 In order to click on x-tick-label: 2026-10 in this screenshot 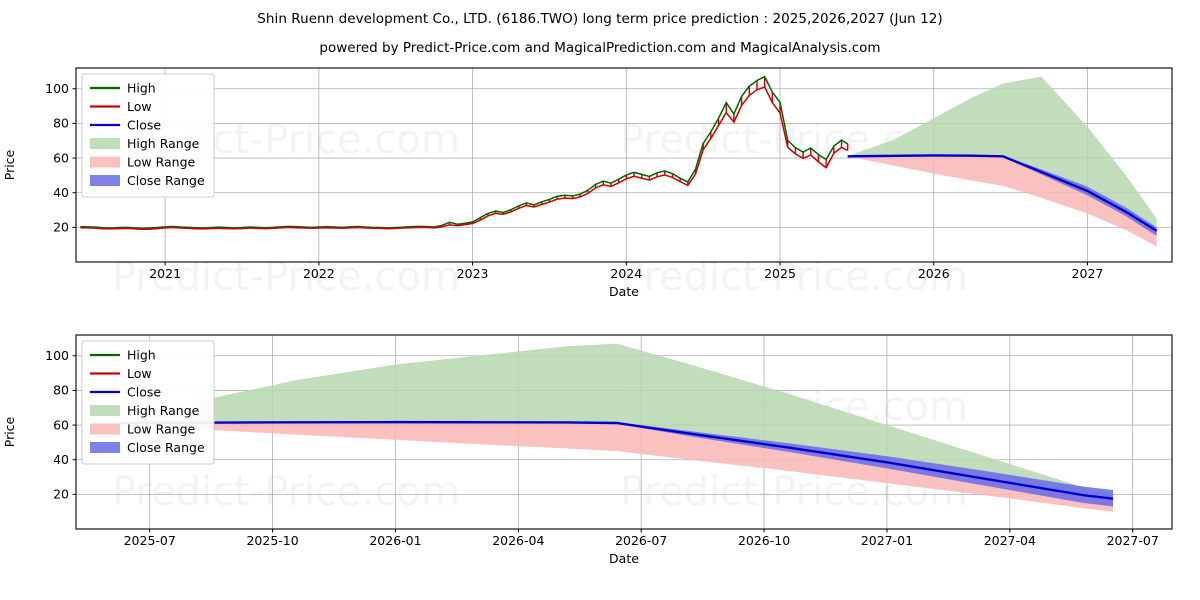, I will do `click(764, 540)`.